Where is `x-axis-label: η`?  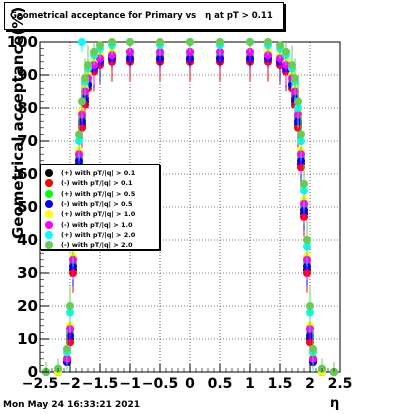 x-axis-label: η is located at coordinates (335, 403).